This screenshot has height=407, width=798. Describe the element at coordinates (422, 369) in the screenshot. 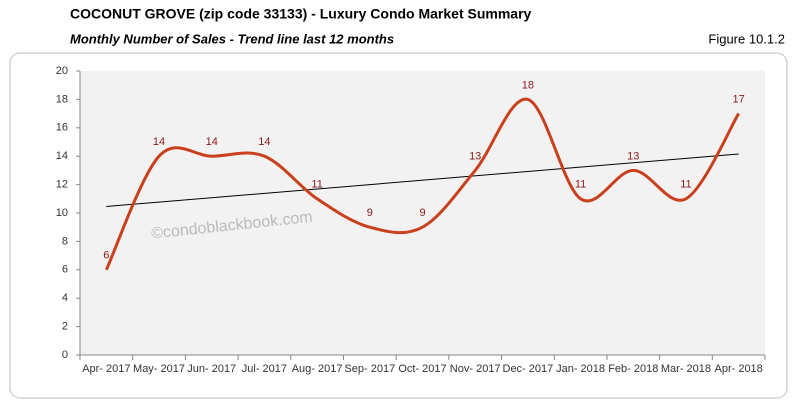

I see `x-tick-label: Oct- 2017` at that location.